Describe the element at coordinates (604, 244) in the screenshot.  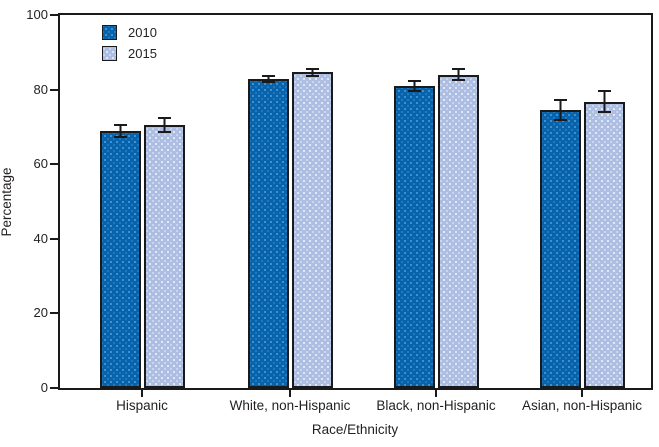
I see `bar-2015-asian-non-hispanic` at that location.